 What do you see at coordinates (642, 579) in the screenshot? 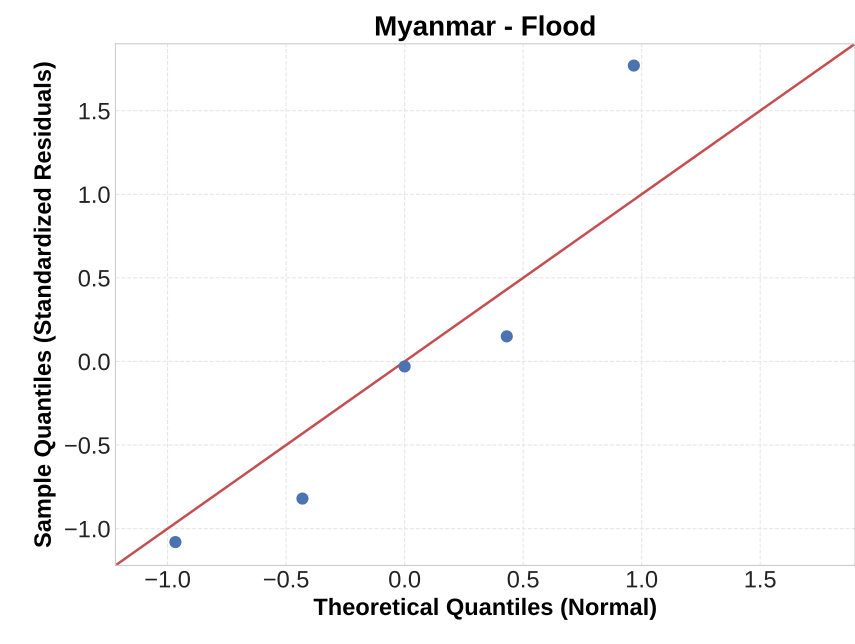
I see `x-tick-label: 1.0` at bounding box center [642, 579].